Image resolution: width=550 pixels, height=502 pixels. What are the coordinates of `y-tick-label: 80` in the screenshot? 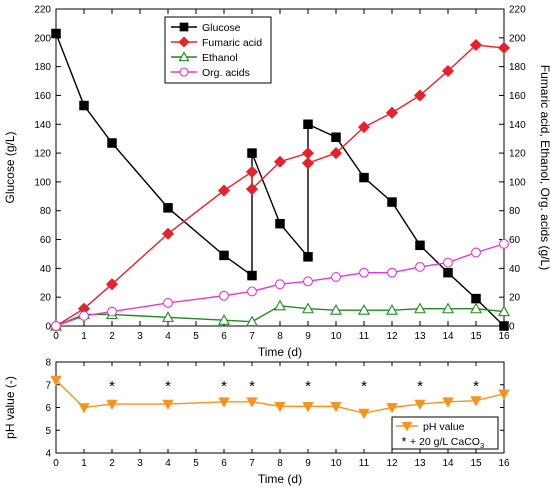 It's located at (46, 211).